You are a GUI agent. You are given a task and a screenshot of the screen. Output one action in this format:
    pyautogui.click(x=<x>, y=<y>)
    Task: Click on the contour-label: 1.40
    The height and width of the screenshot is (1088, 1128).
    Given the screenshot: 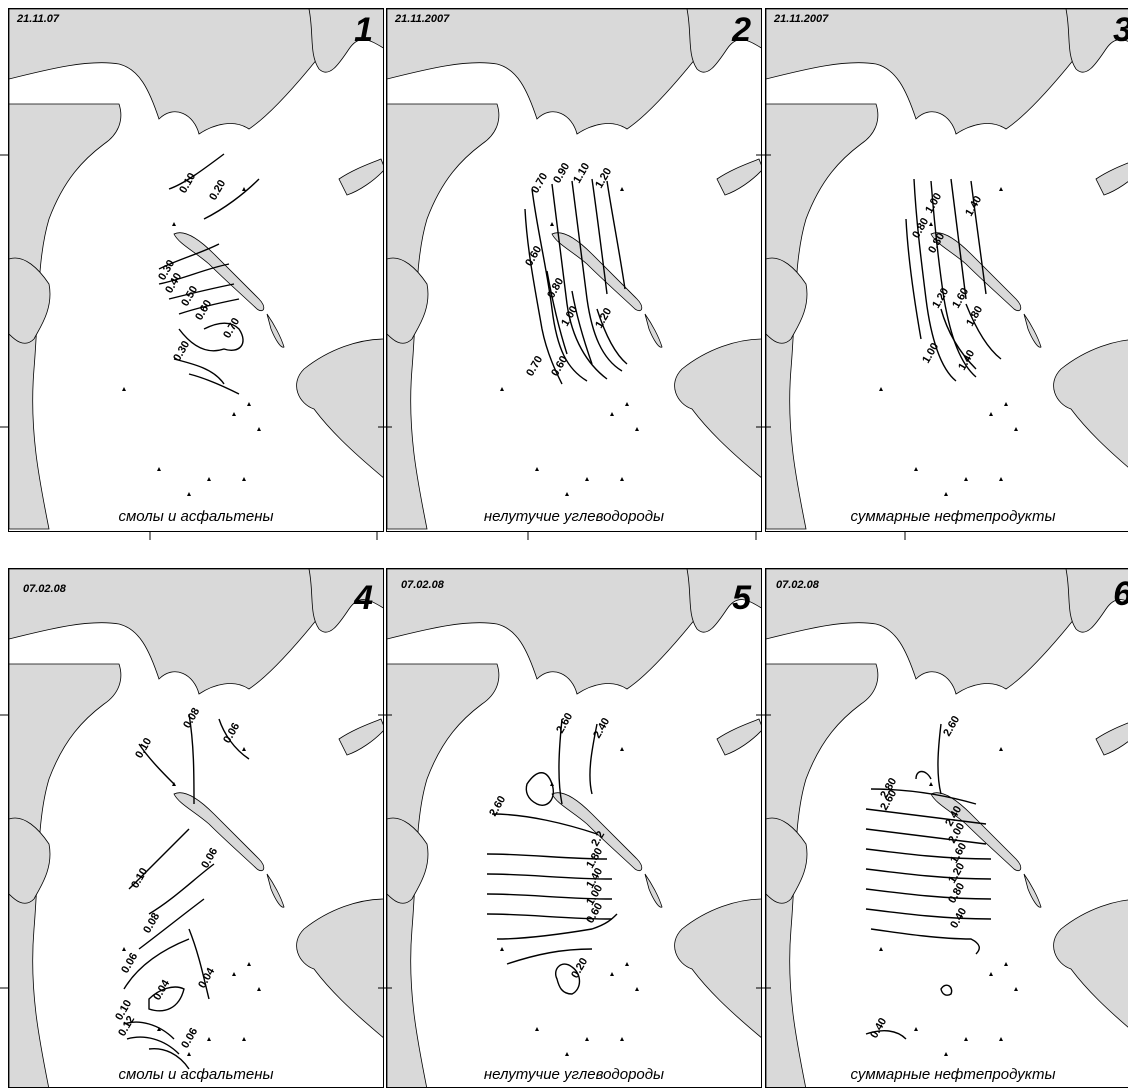 What is the action you would take?
    pyautogui.click(x=973, y=206)
    